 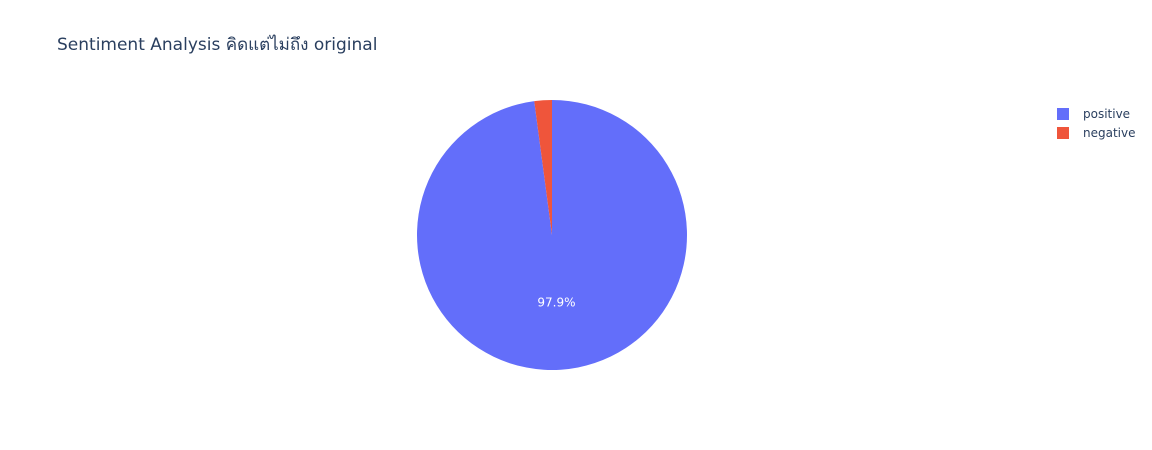 I want to click on pie-slices: 97.9%, so click(x=552, y=235).